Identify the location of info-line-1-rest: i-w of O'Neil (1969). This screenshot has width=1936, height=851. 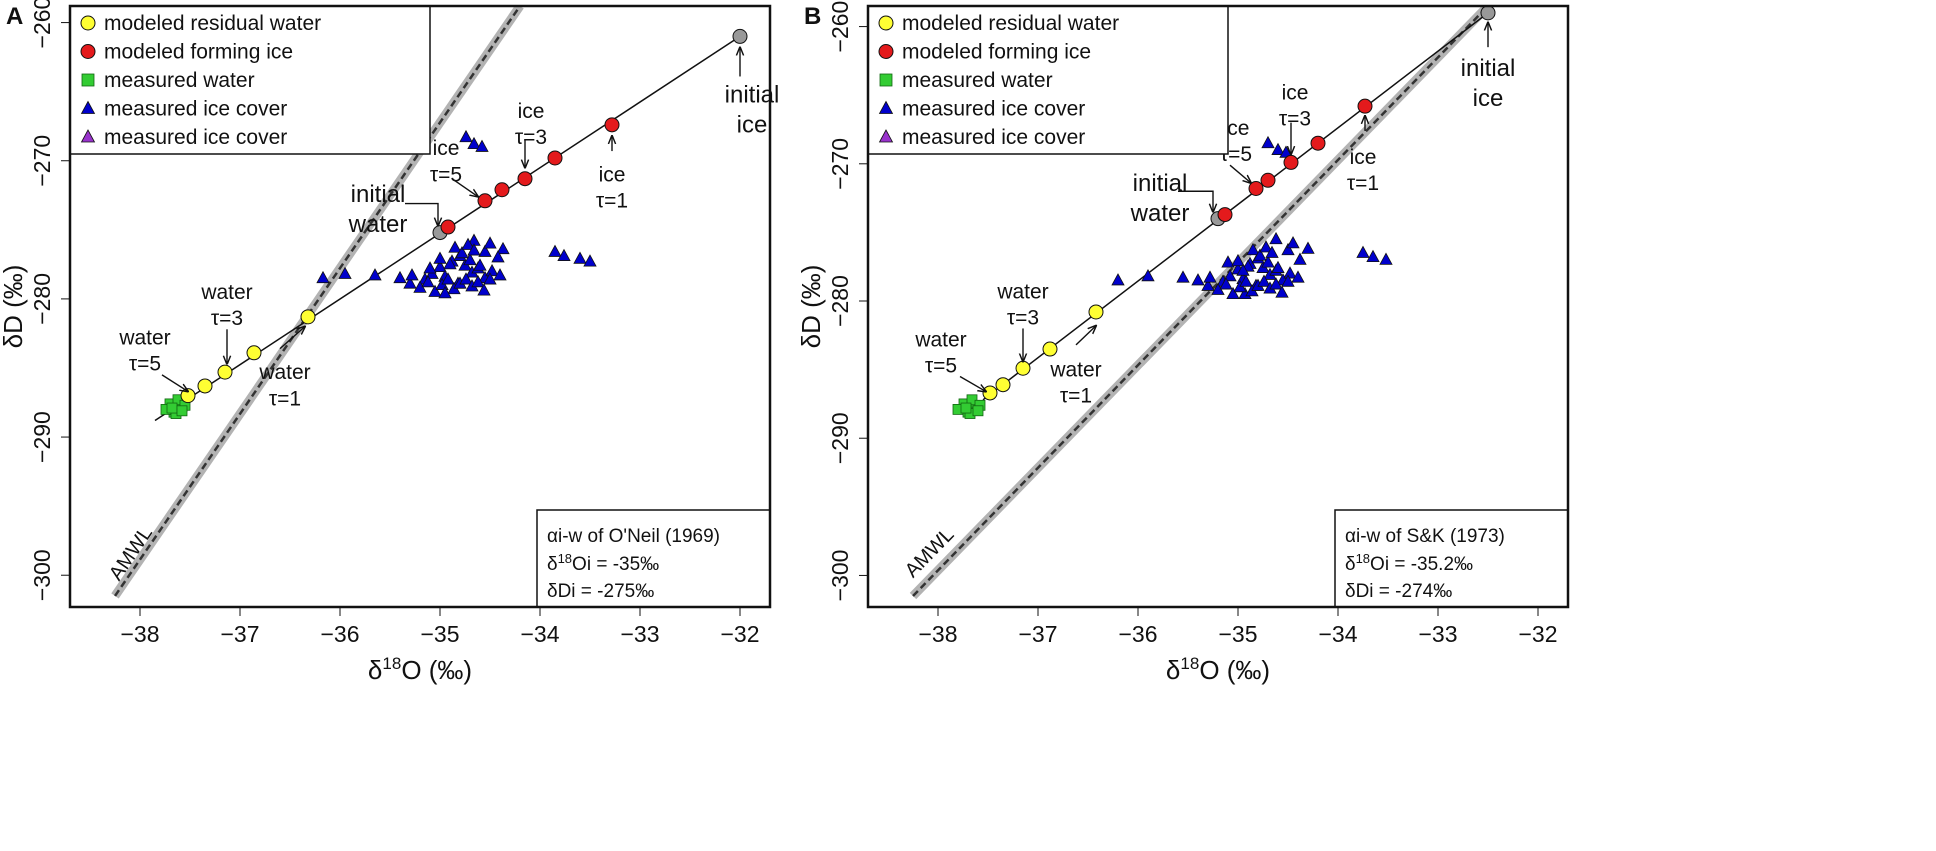
(639, 536).